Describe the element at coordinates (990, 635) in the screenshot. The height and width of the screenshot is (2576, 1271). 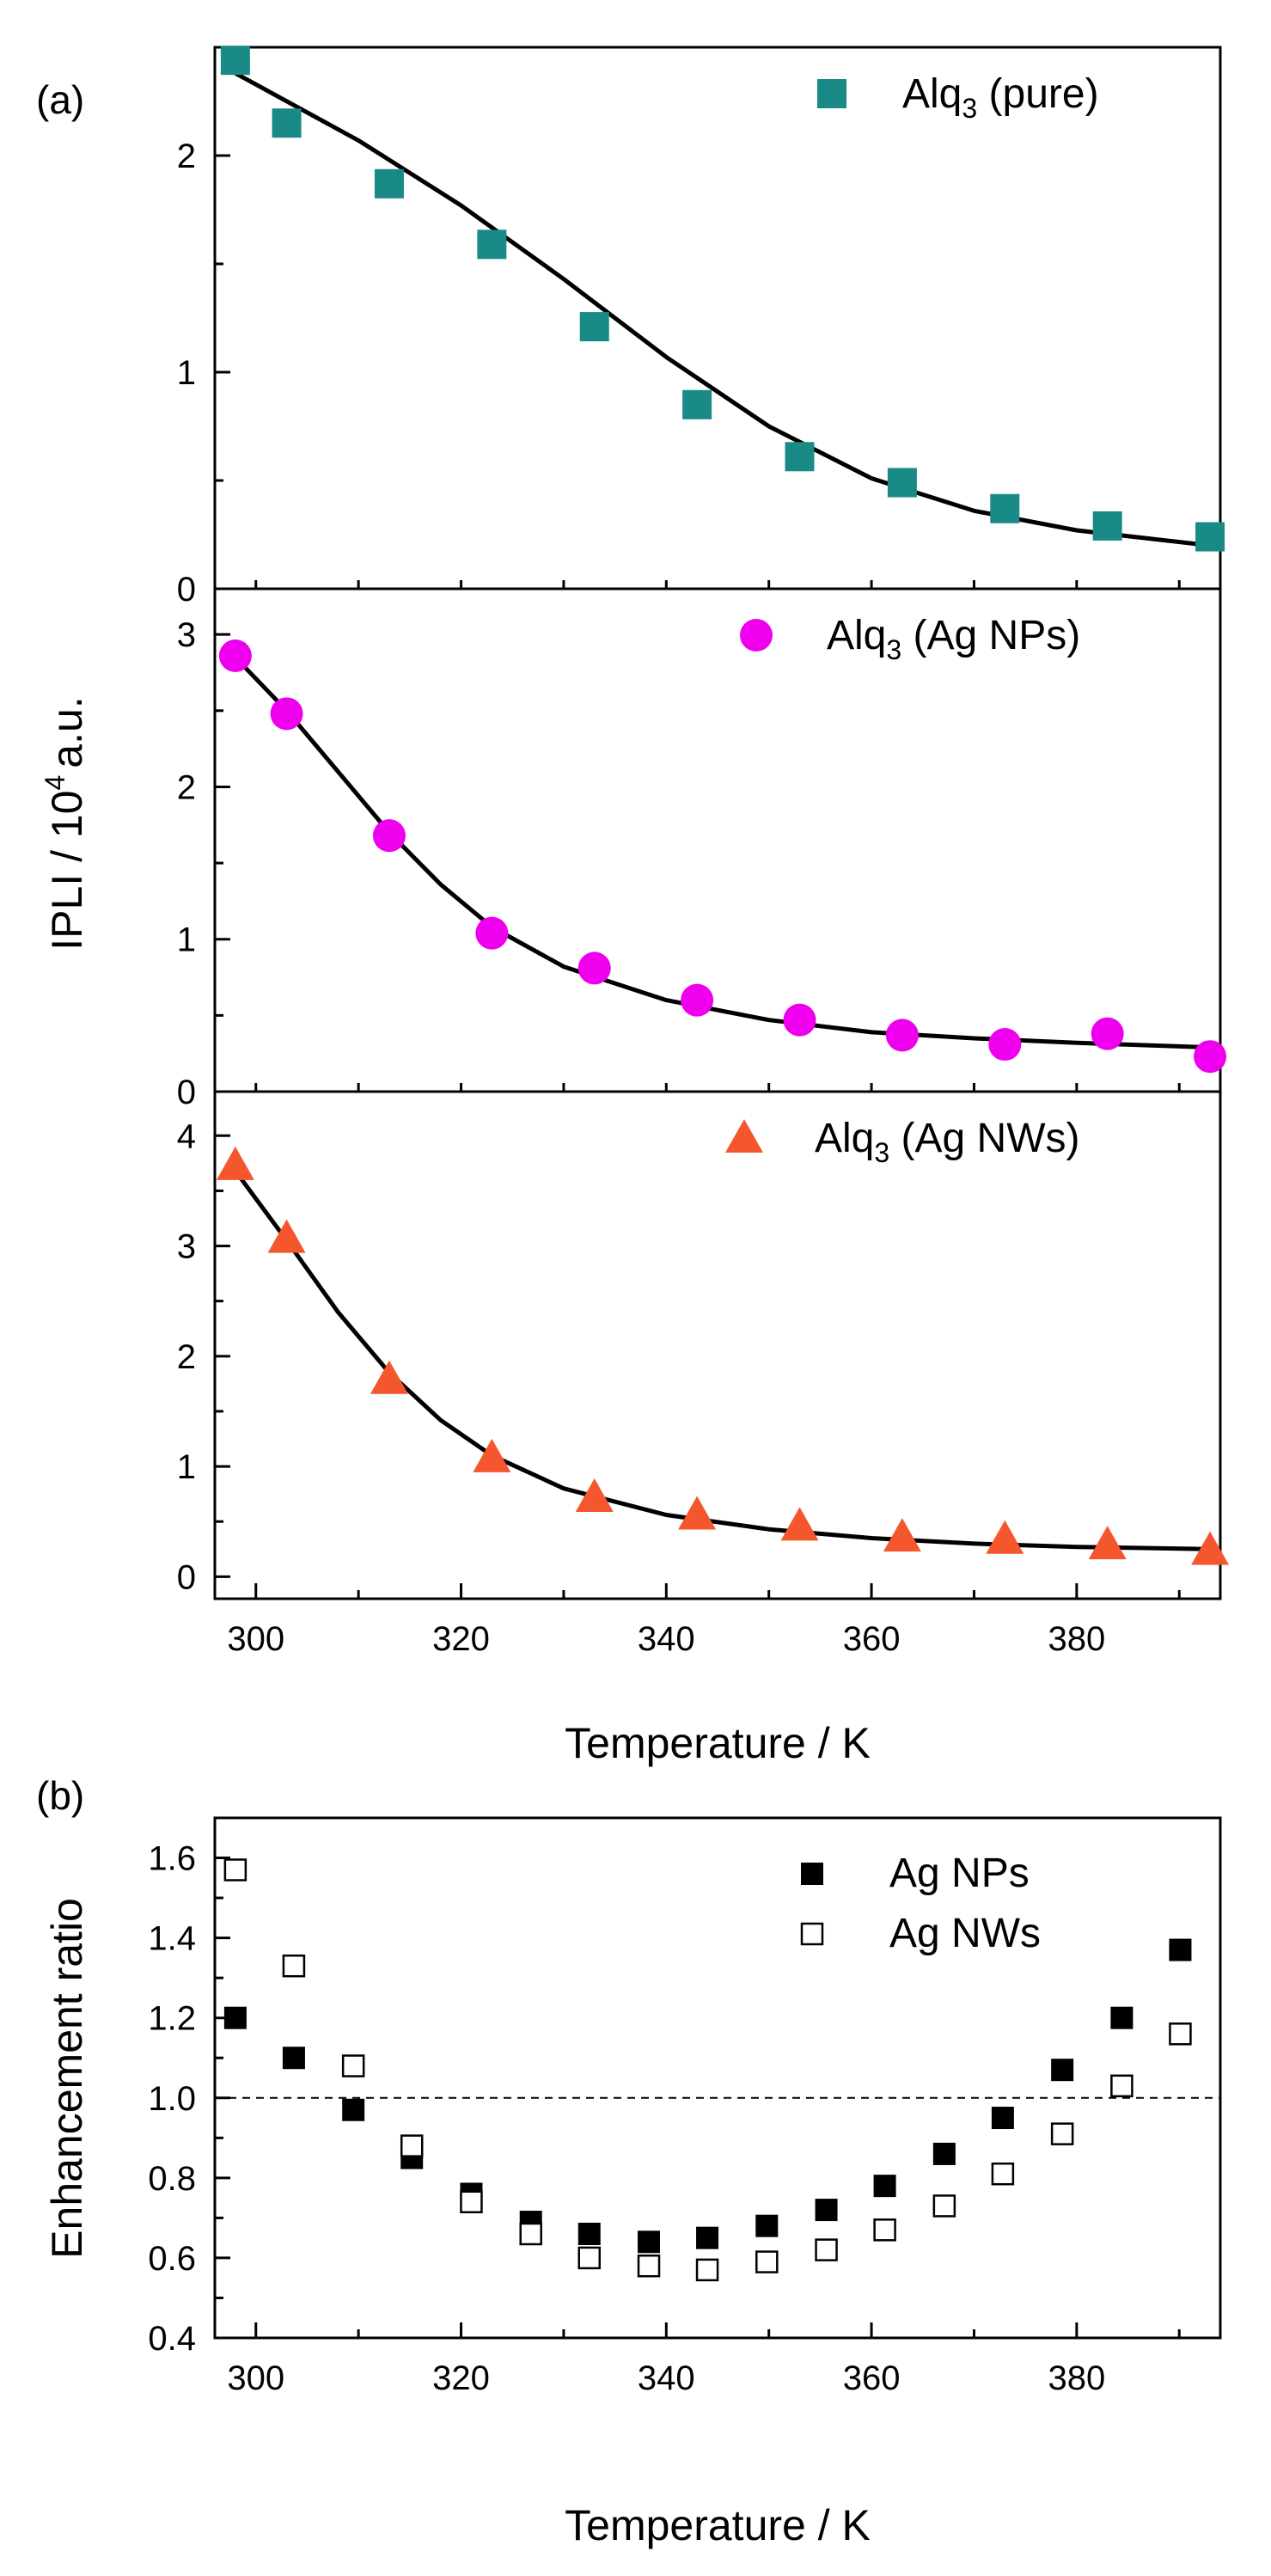
I see `legend-suffix: (Ag NPs)` at that location.